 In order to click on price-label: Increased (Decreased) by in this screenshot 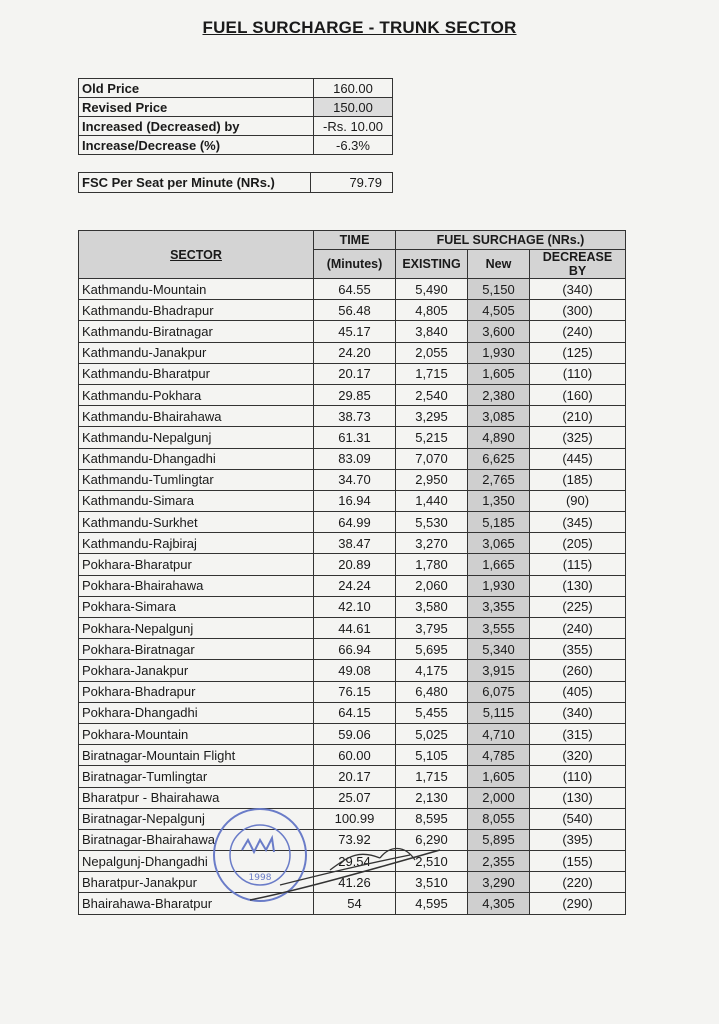, I will do `click(196, 126)`.